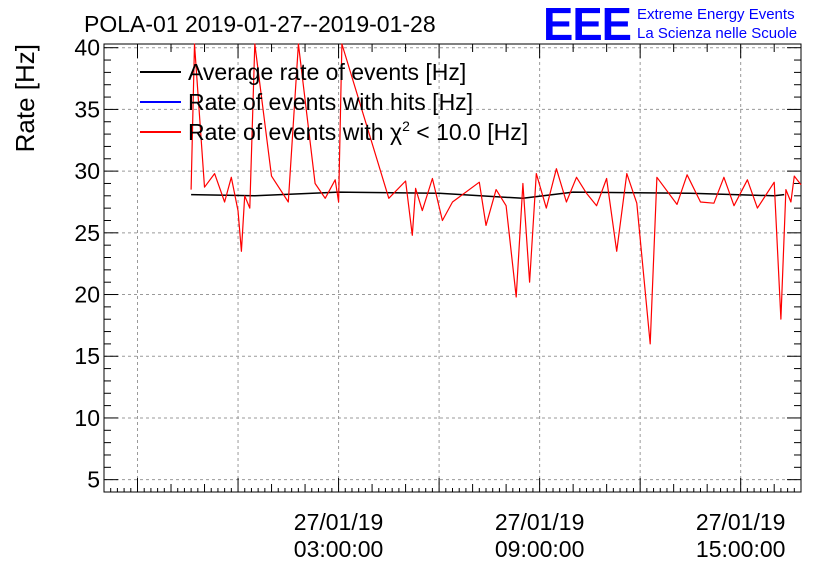 Image resolution: width=836 pixels, height=577 pixels. Describe the element at coordinates (87, 233) in the screenshot. I see `y-tick-label: 25` at that location.